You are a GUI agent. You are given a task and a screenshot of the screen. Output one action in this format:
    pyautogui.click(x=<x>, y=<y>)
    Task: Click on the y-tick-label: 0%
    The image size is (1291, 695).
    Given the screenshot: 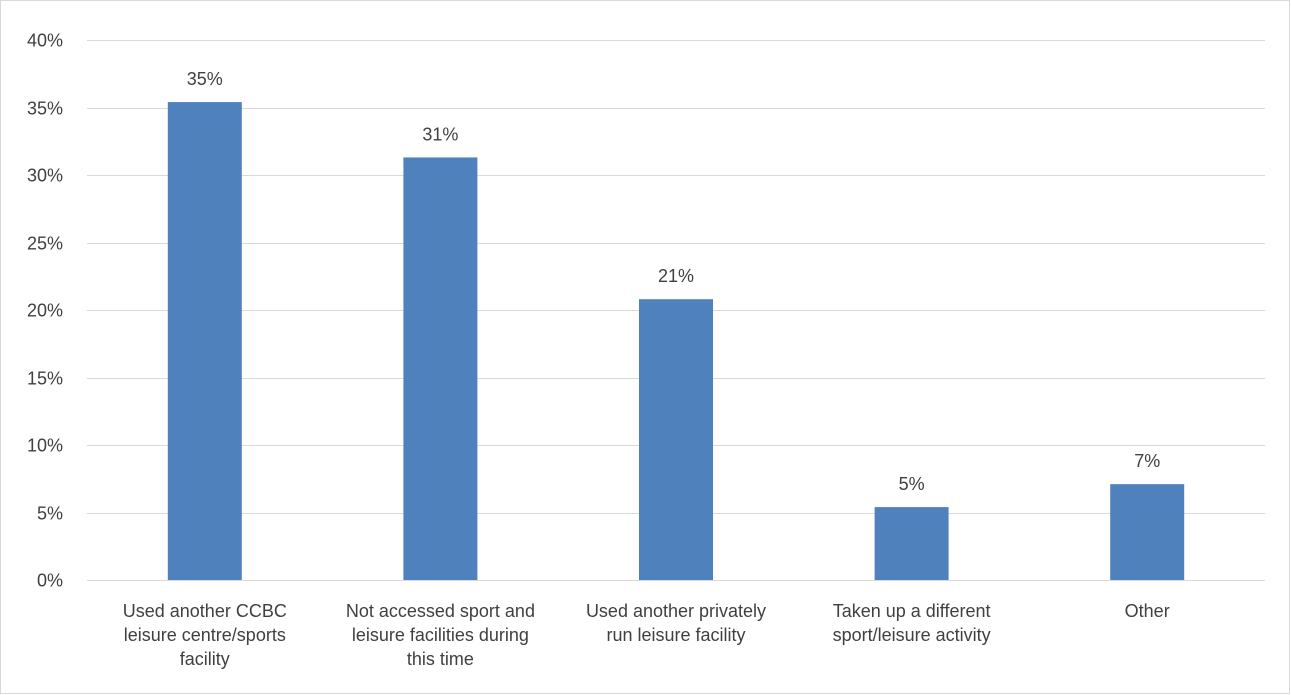 What is the action you would take?
    pyautogui.click(x=50, y=581)
    